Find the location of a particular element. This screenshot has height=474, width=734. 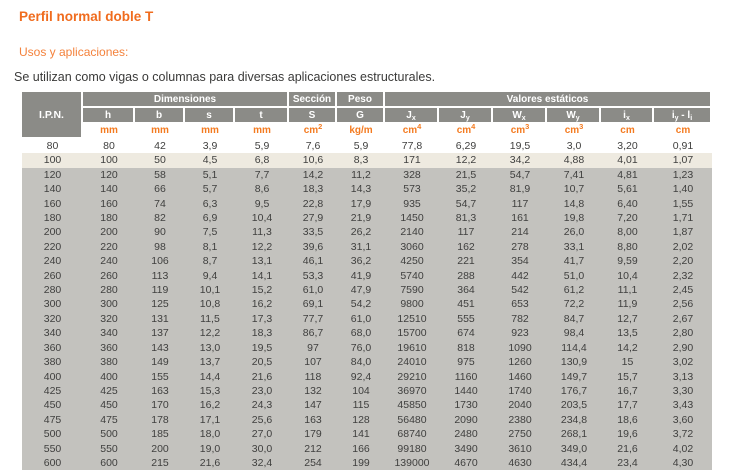

cell-Jx: 171 is located at coordinates (412, 160).